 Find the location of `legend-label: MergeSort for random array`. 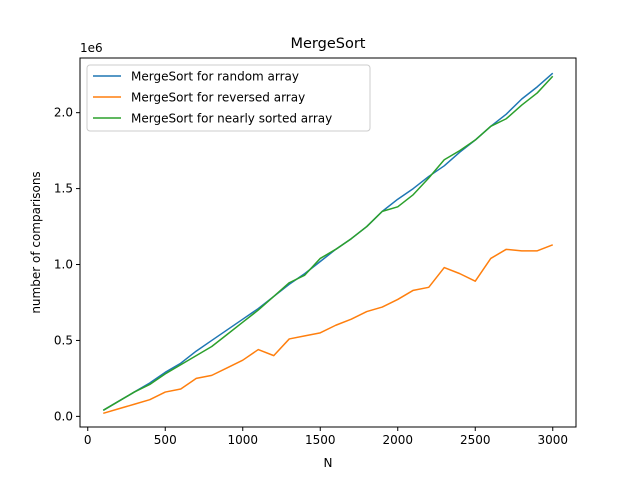

legend-label: MergeSort for random array is located at coordinates (215, 77).